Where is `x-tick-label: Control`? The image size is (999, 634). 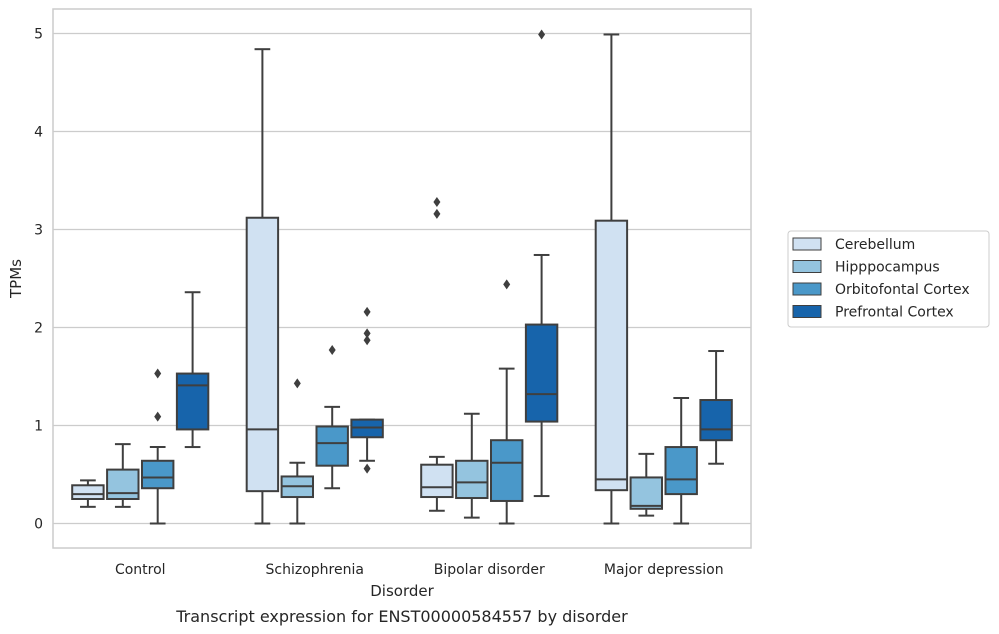 x-tick-label: Control is located at coordinates (140, 570).